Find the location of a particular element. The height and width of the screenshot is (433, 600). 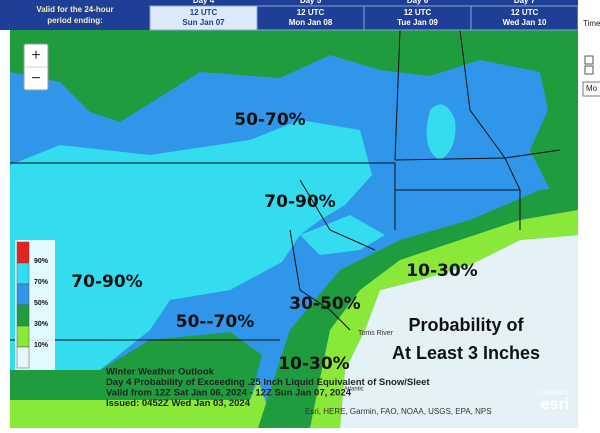

legend-label: 70% is located at coordinates (41, 282).